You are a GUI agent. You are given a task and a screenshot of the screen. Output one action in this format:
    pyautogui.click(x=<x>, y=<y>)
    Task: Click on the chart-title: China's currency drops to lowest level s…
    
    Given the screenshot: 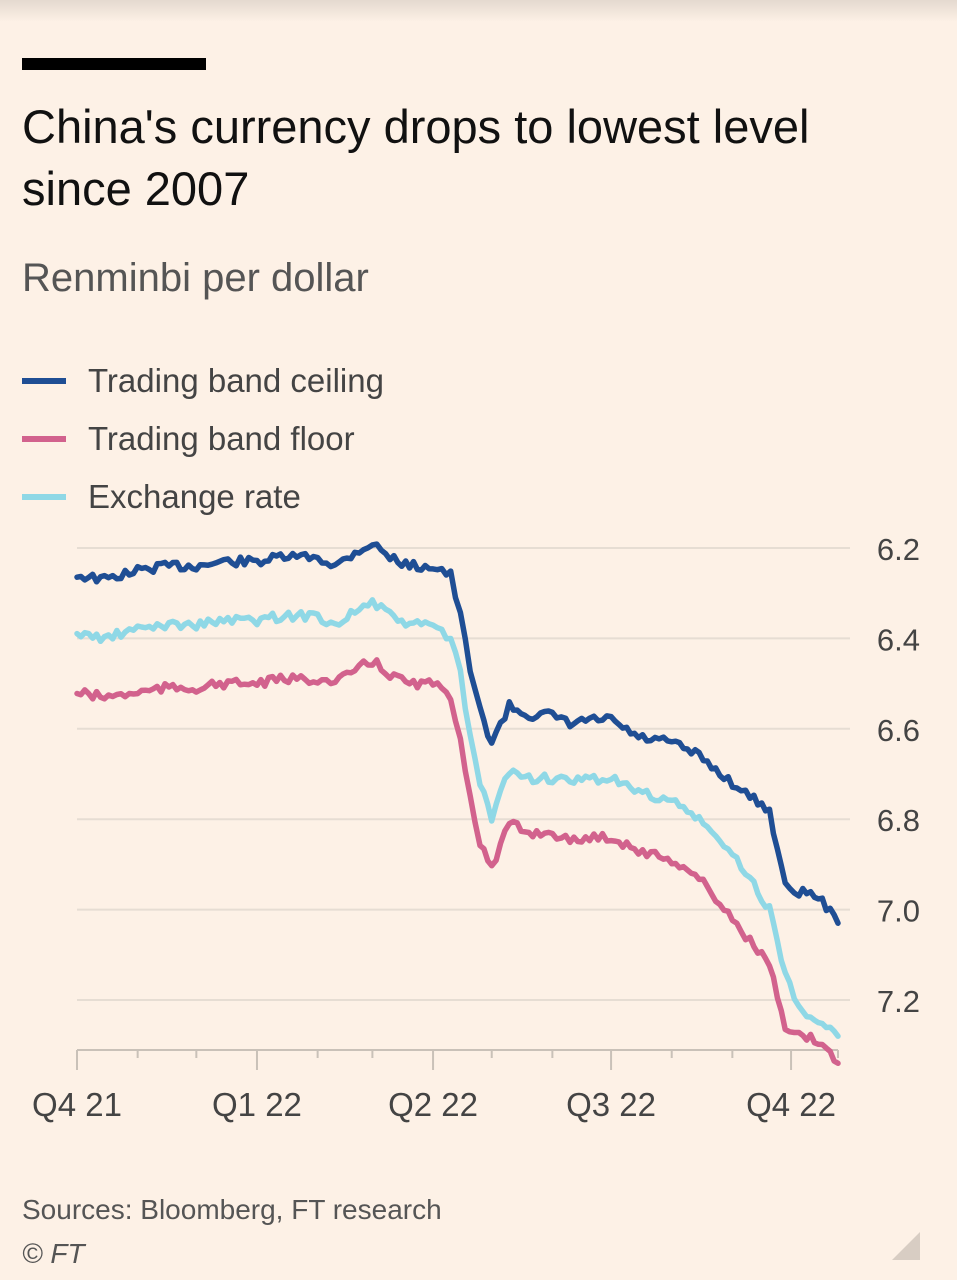 What is the action you would take?
    pyautogui.click(x=416, y=157)
    